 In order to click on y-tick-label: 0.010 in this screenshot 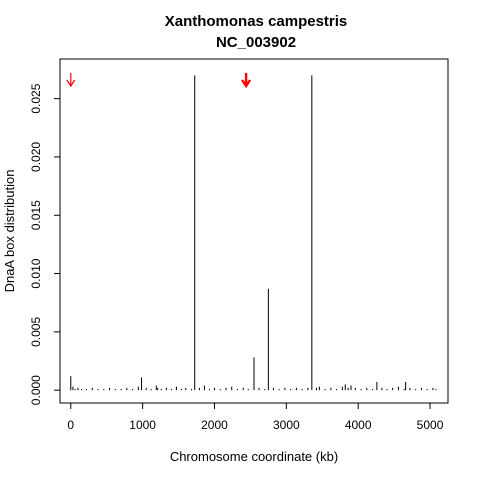, I will do `click(36, 273)`.